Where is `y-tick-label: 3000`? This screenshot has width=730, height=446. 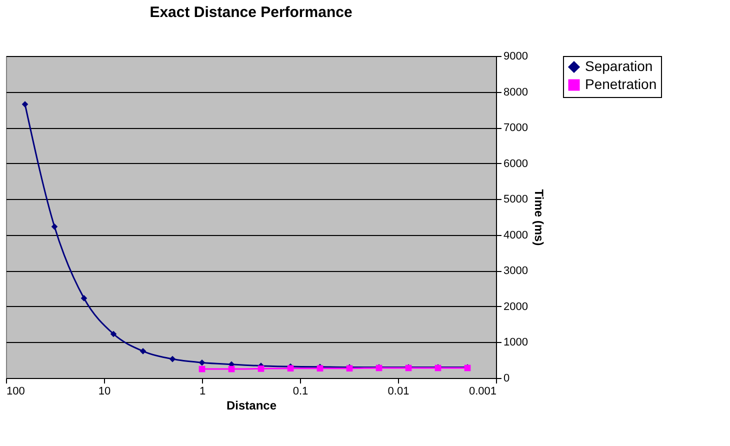 y-tick-label: 3000 is located at coordinates (516, 271).